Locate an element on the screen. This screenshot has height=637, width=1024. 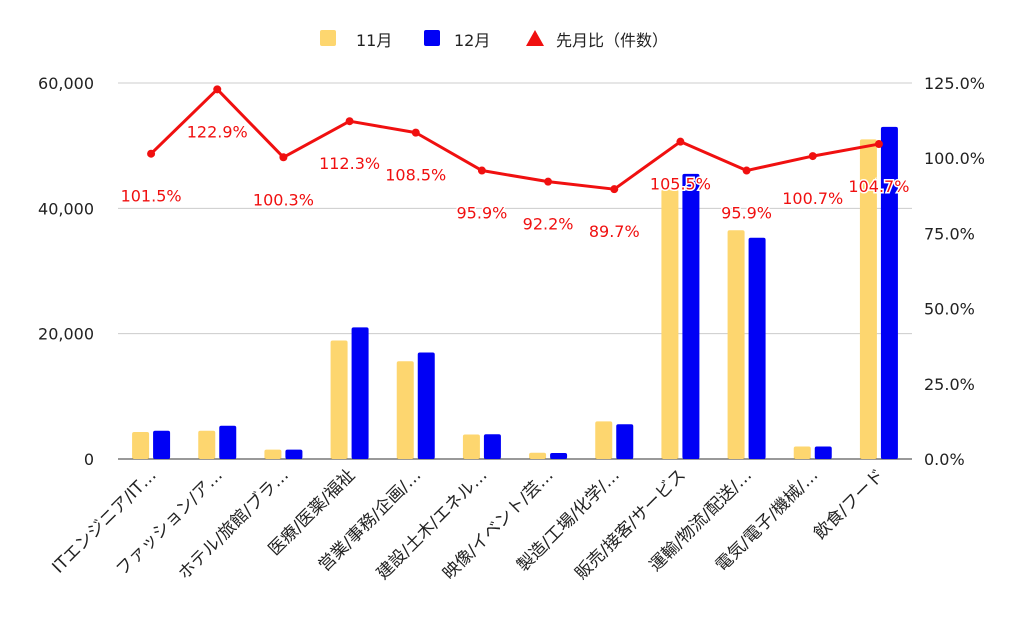
ratio-data-label: 101.5% is located at coordinates (151, 196).